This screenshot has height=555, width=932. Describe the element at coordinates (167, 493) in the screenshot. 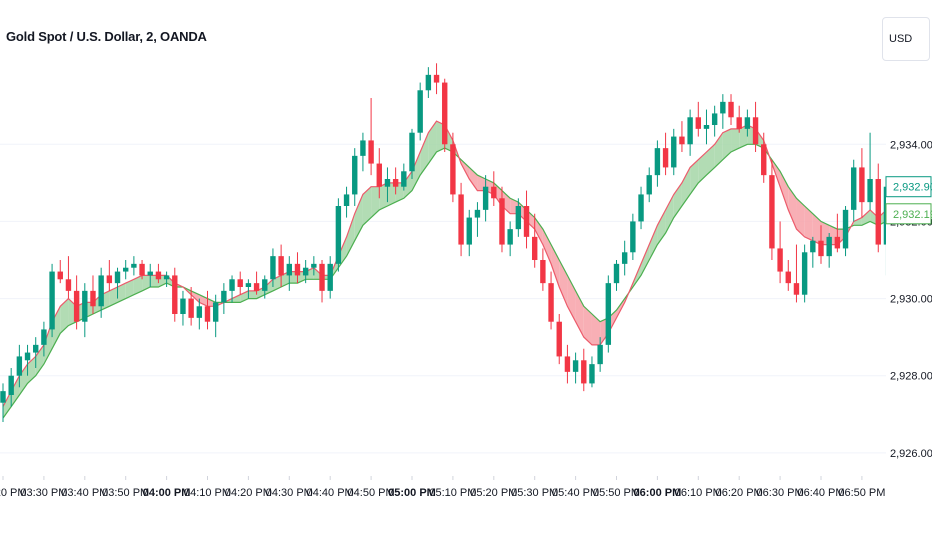

I see `x-tick-label: 04:00 PM` at that location.